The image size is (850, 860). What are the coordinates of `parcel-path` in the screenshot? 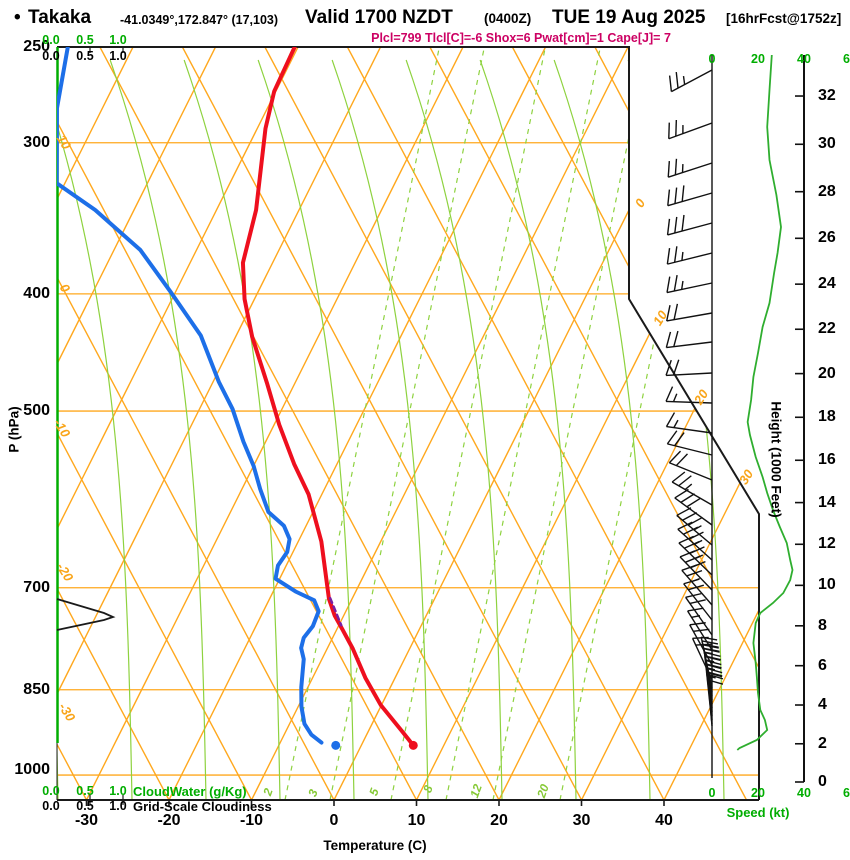 It's located at (335, 611).